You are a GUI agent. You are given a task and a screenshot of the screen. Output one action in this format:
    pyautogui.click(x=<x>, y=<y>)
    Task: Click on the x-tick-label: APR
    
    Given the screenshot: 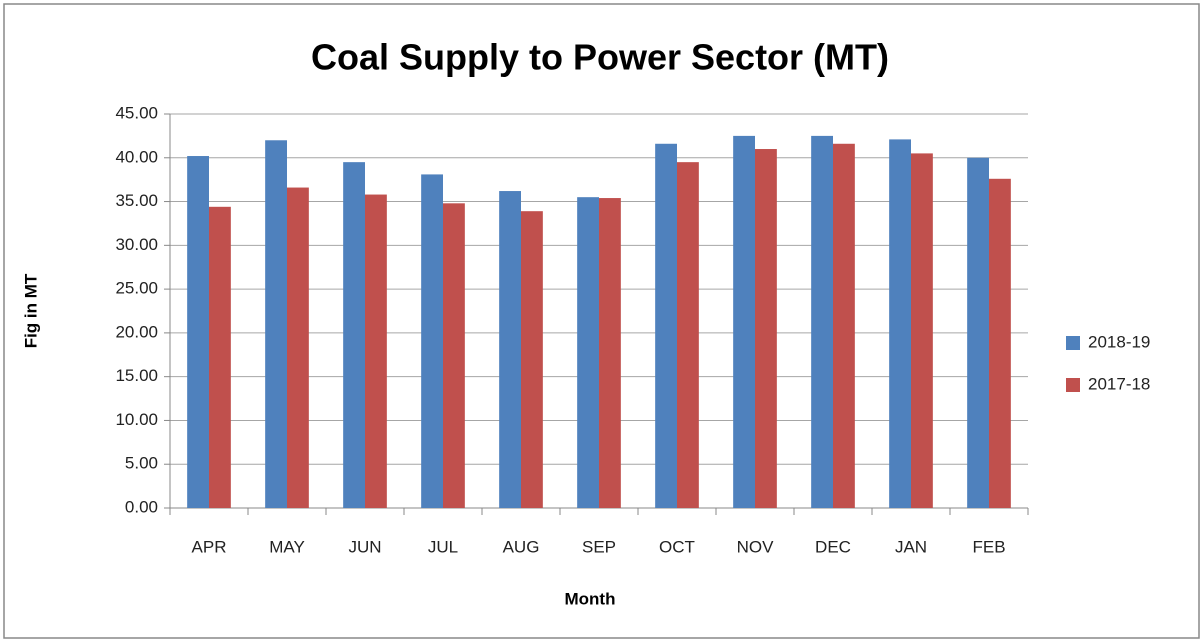 What is the action you would take?
    pyautogui.click(x=209, y=546)
    